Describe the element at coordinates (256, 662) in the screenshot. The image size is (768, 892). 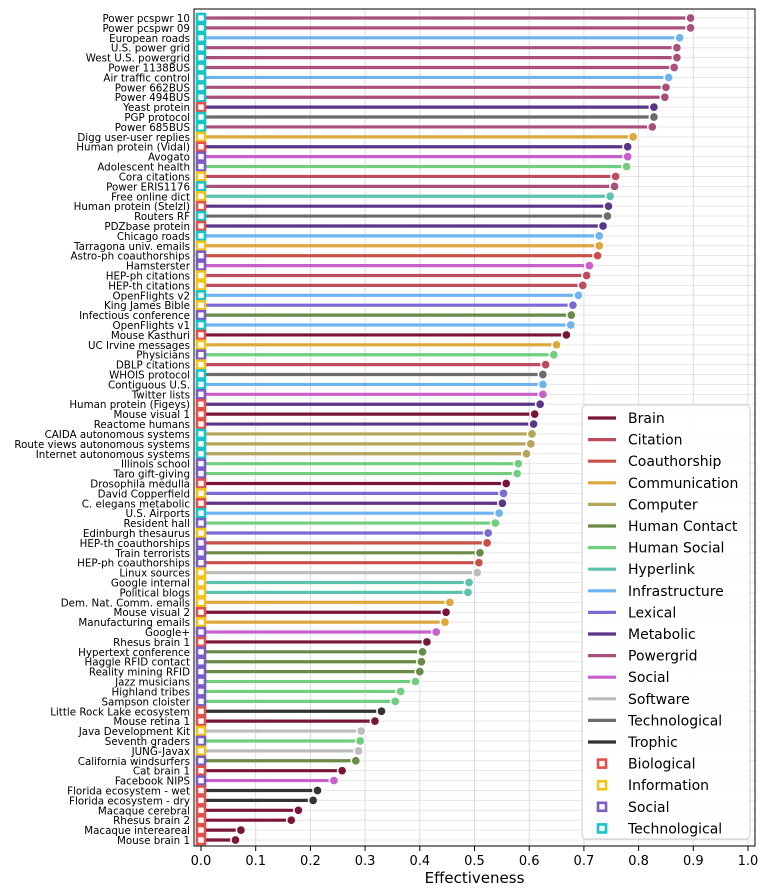
I see `network-row: Haggle RFID contact` at that location.